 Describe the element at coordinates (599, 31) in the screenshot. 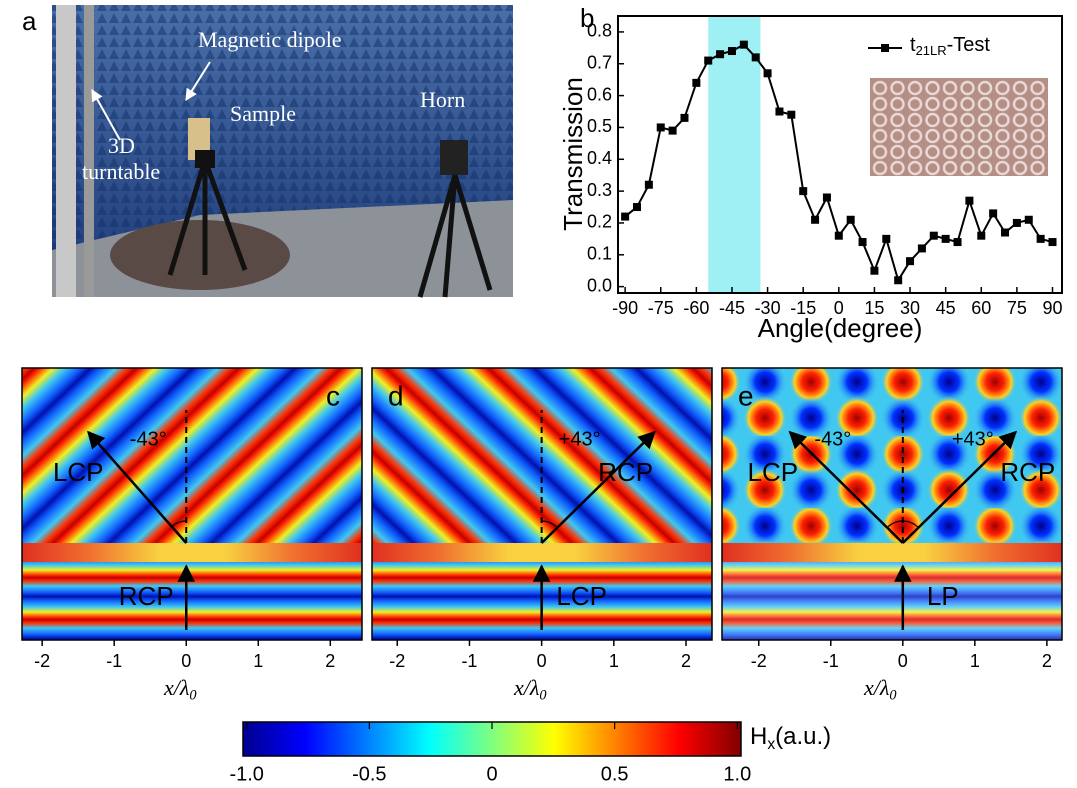

I see `y-tick-label: 0.8` at that location.